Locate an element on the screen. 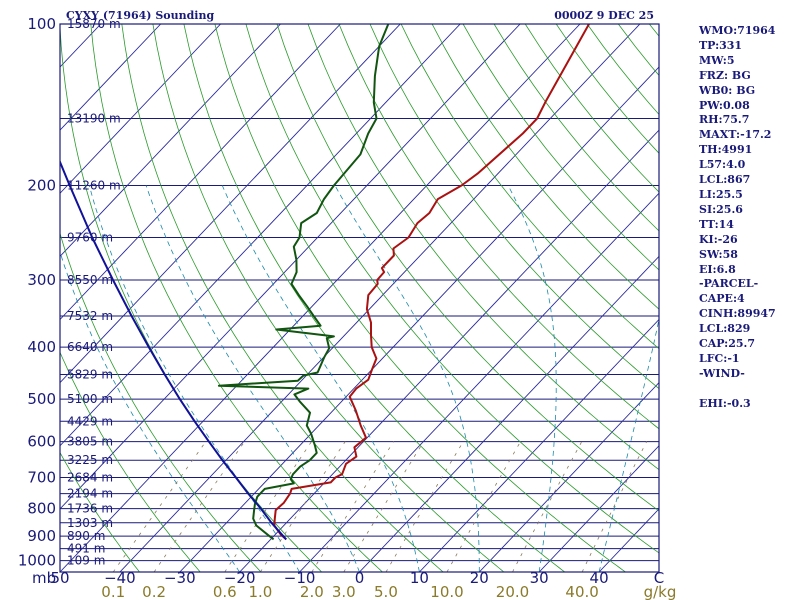 Image resolution: width=800 pixels, height=600 pixels. mixing-ratio-label: 2.0 is located at coordinates (312, 591).